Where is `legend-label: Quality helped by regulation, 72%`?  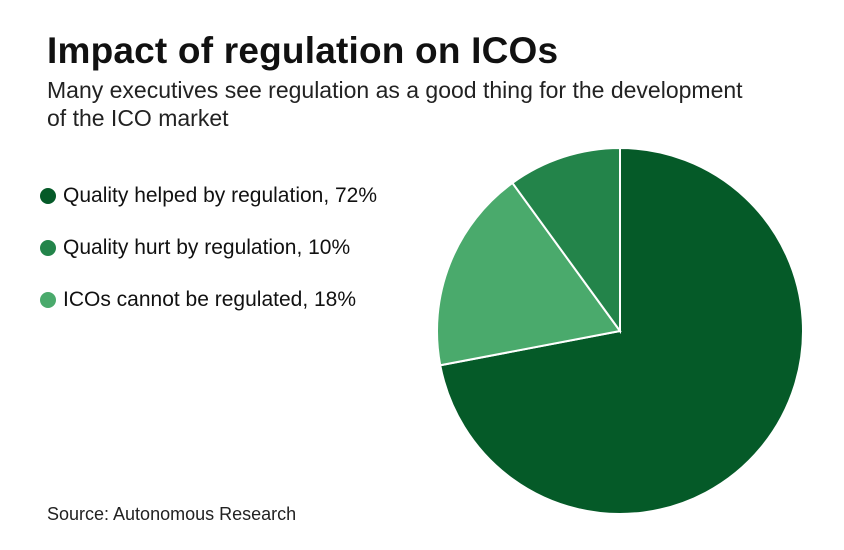 legend-label: Quality helped by regulation, 72% is located at coordinates (220, 195).